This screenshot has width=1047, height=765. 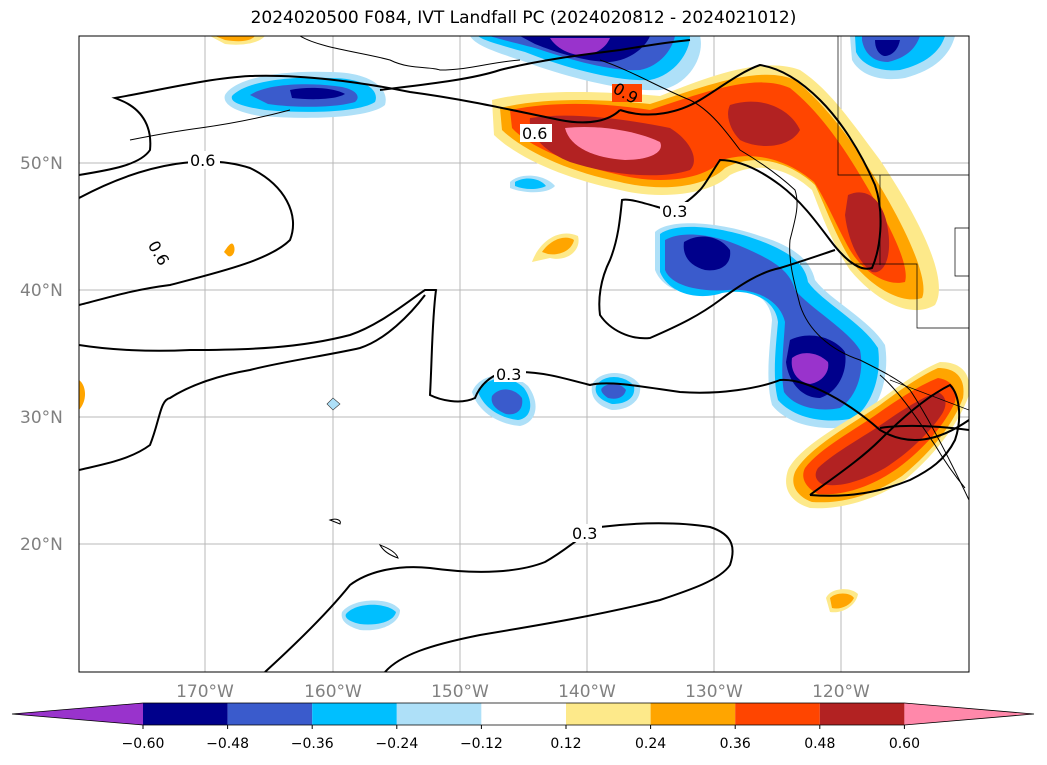 I want to click on lon-label: 120°W, so click(x=841, y=692).